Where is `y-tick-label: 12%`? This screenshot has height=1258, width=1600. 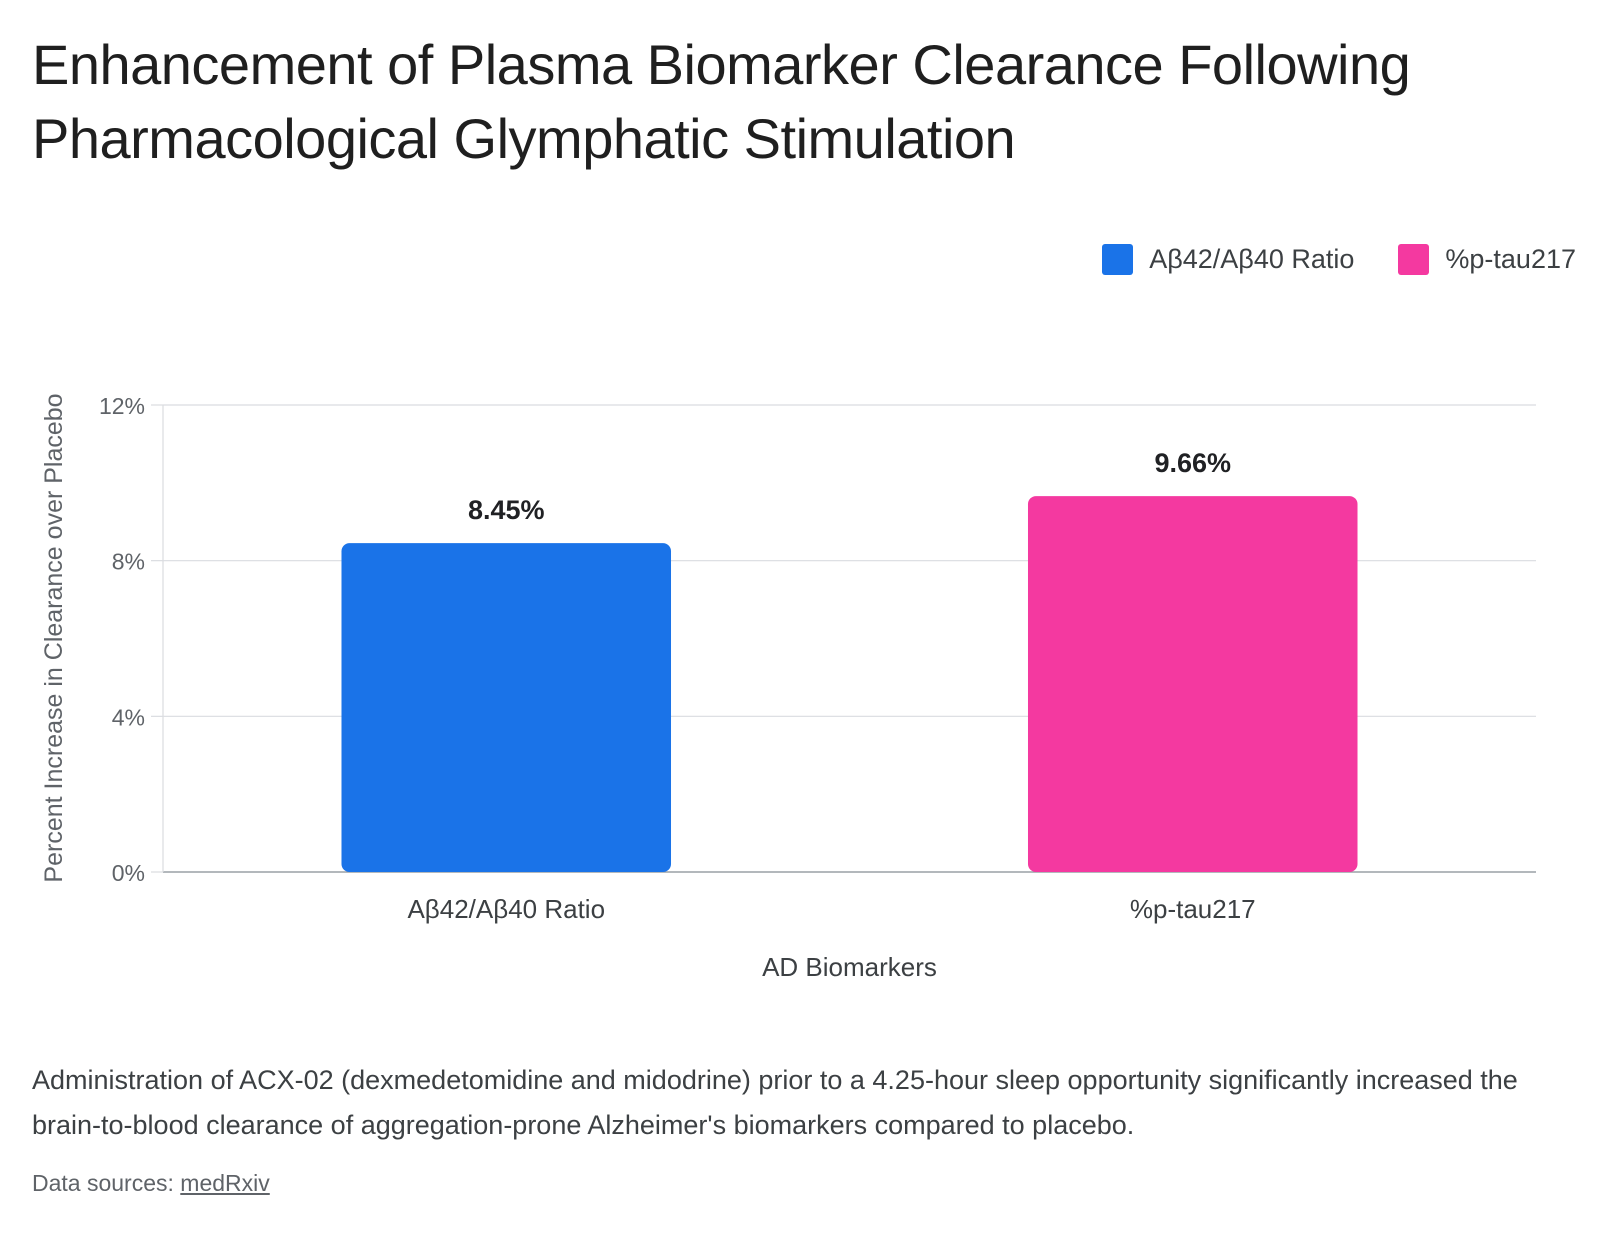 y-tick-label: 12% is located at coordinates (122, 406).